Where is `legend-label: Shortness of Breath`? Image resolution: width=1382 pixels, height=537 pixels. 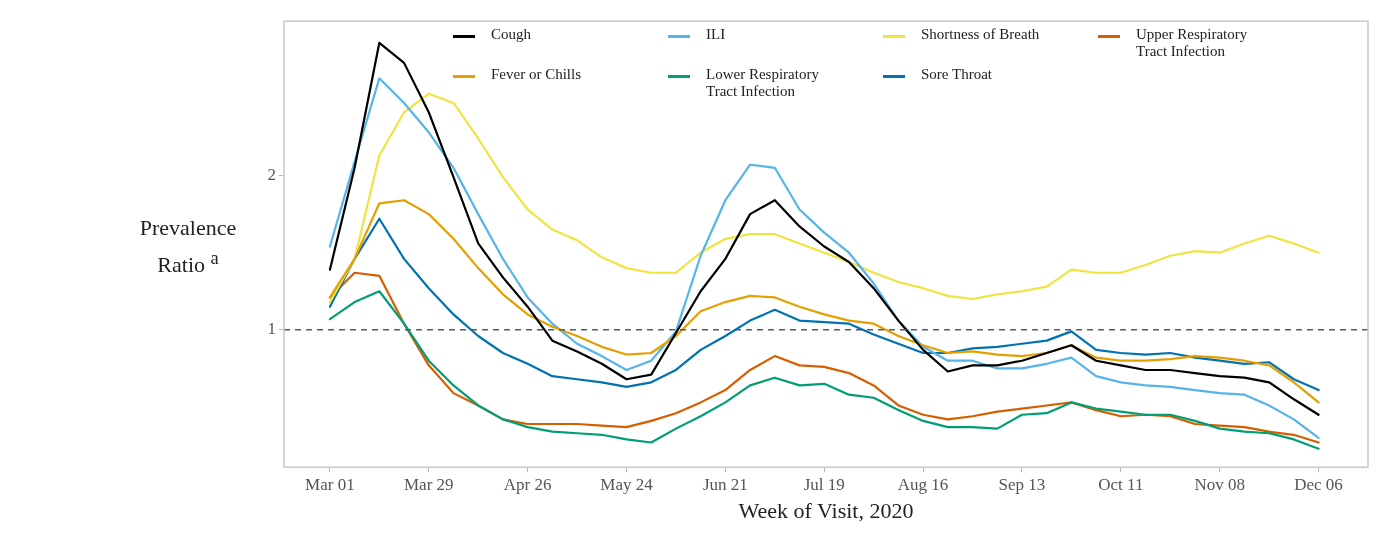 legend-label: Shortness of Breath is located at coordinates (980, 34).